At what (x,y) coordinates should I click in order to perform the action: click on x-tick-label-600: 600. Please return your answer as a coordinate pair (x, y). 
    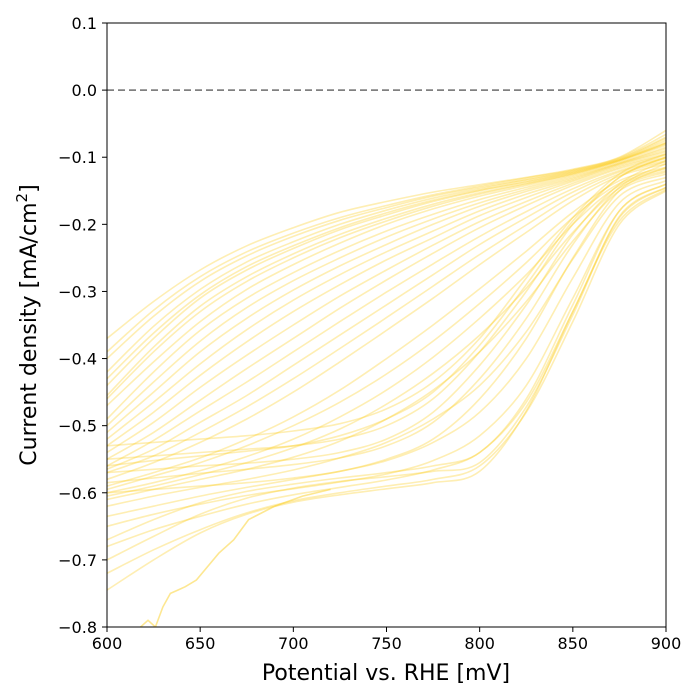
    Looking at the image, I should click on (107, 643).